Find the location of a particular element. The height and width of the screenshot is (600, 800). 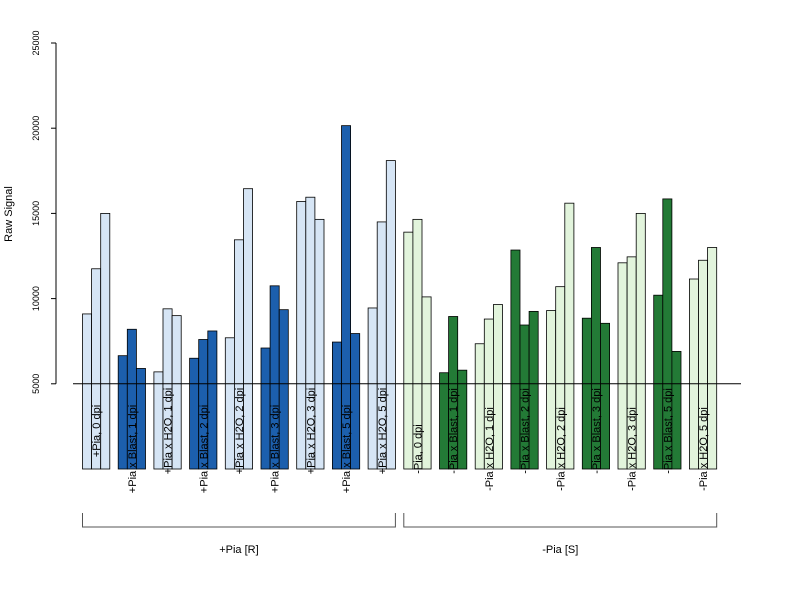

bar-category-label: +Pia x Blast, 5 dpi is located at coordinates (347, 449).